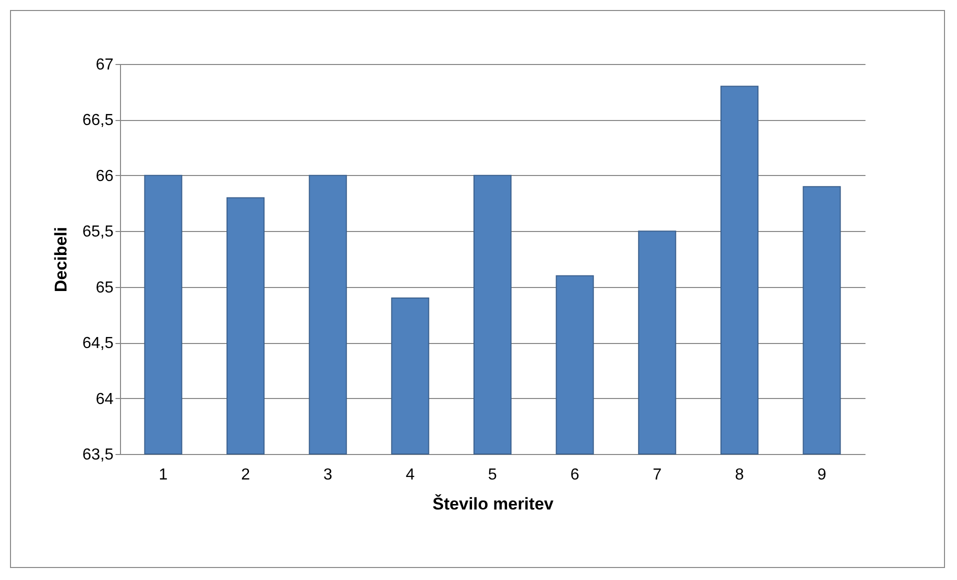 The image size is (957, 580). Describe the element at coordinates (410, 475) in the screenshot. I see `x-tick-label: 4` at that location.